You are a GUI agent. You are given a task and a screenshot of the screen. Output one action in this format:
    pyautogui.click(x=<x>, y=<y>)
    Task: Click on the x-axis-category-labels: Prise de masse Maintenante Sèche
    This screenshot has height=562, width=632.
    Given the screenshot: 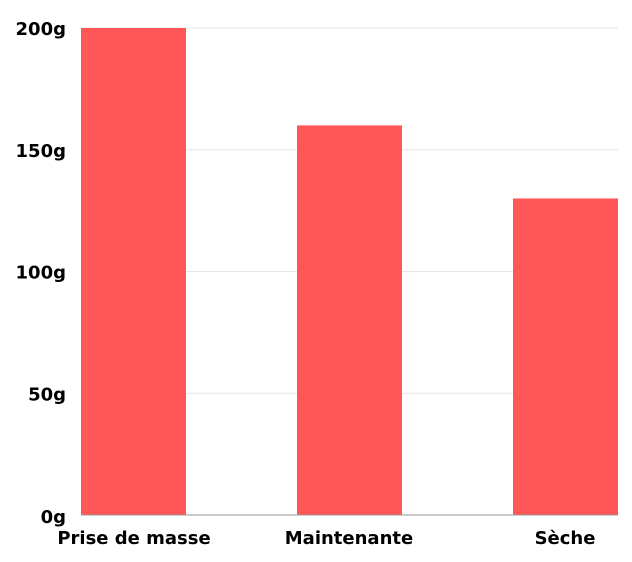 What is the action you would take?
    pyautogui.click(x=326, y=538)
    